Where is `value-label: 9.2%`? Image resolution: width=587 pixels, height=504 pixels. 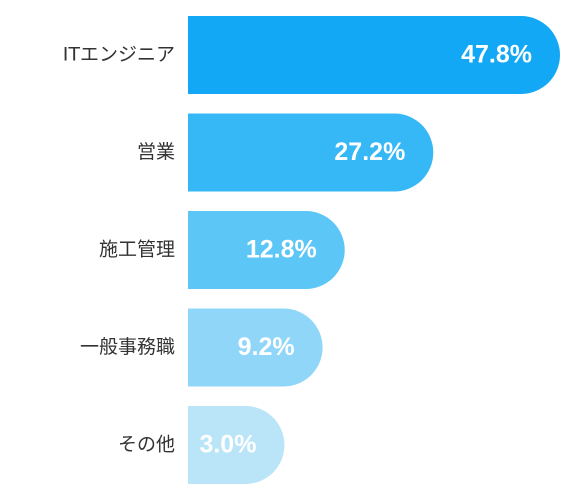
value-label: 9.2% is located at coordinates (266, 347).